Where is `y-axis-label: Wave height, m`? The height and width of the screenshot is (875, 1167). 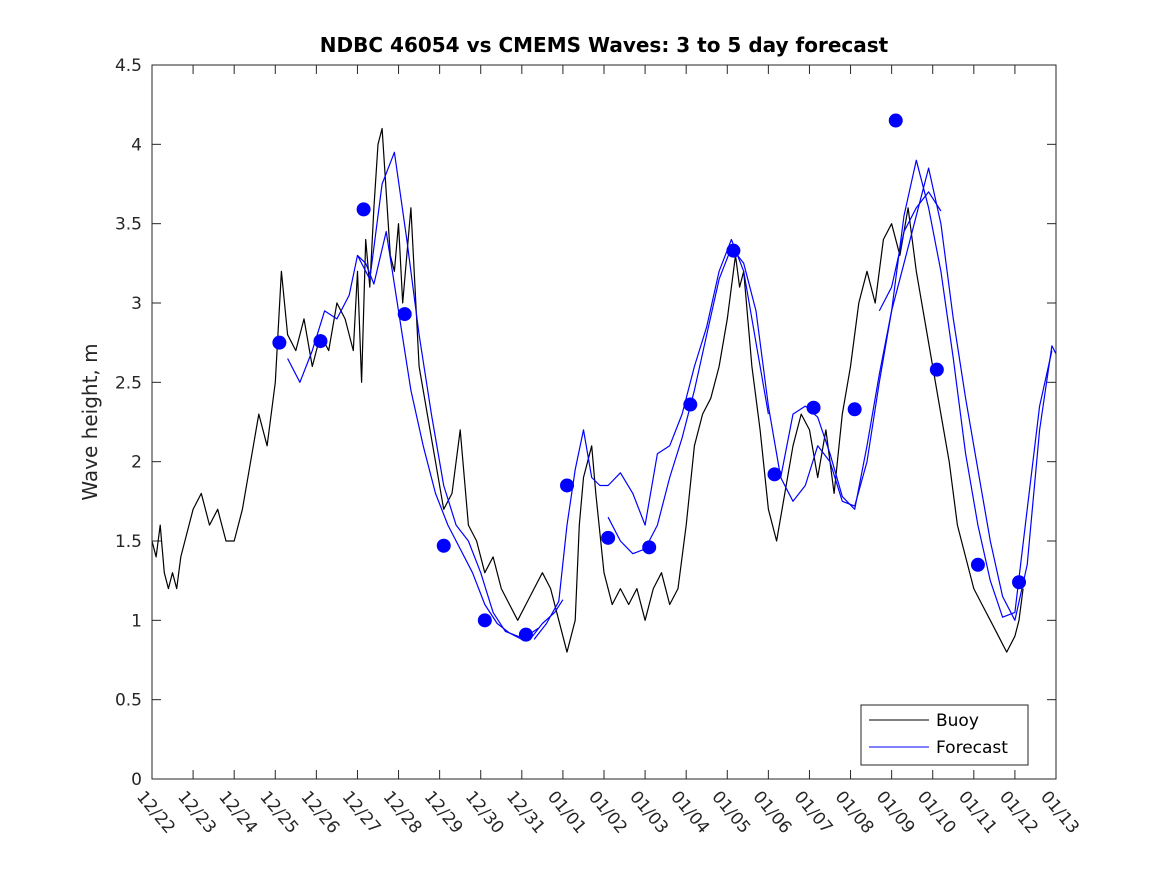
y-axis-label: Wave height, m is located at coordinates (90, 421).